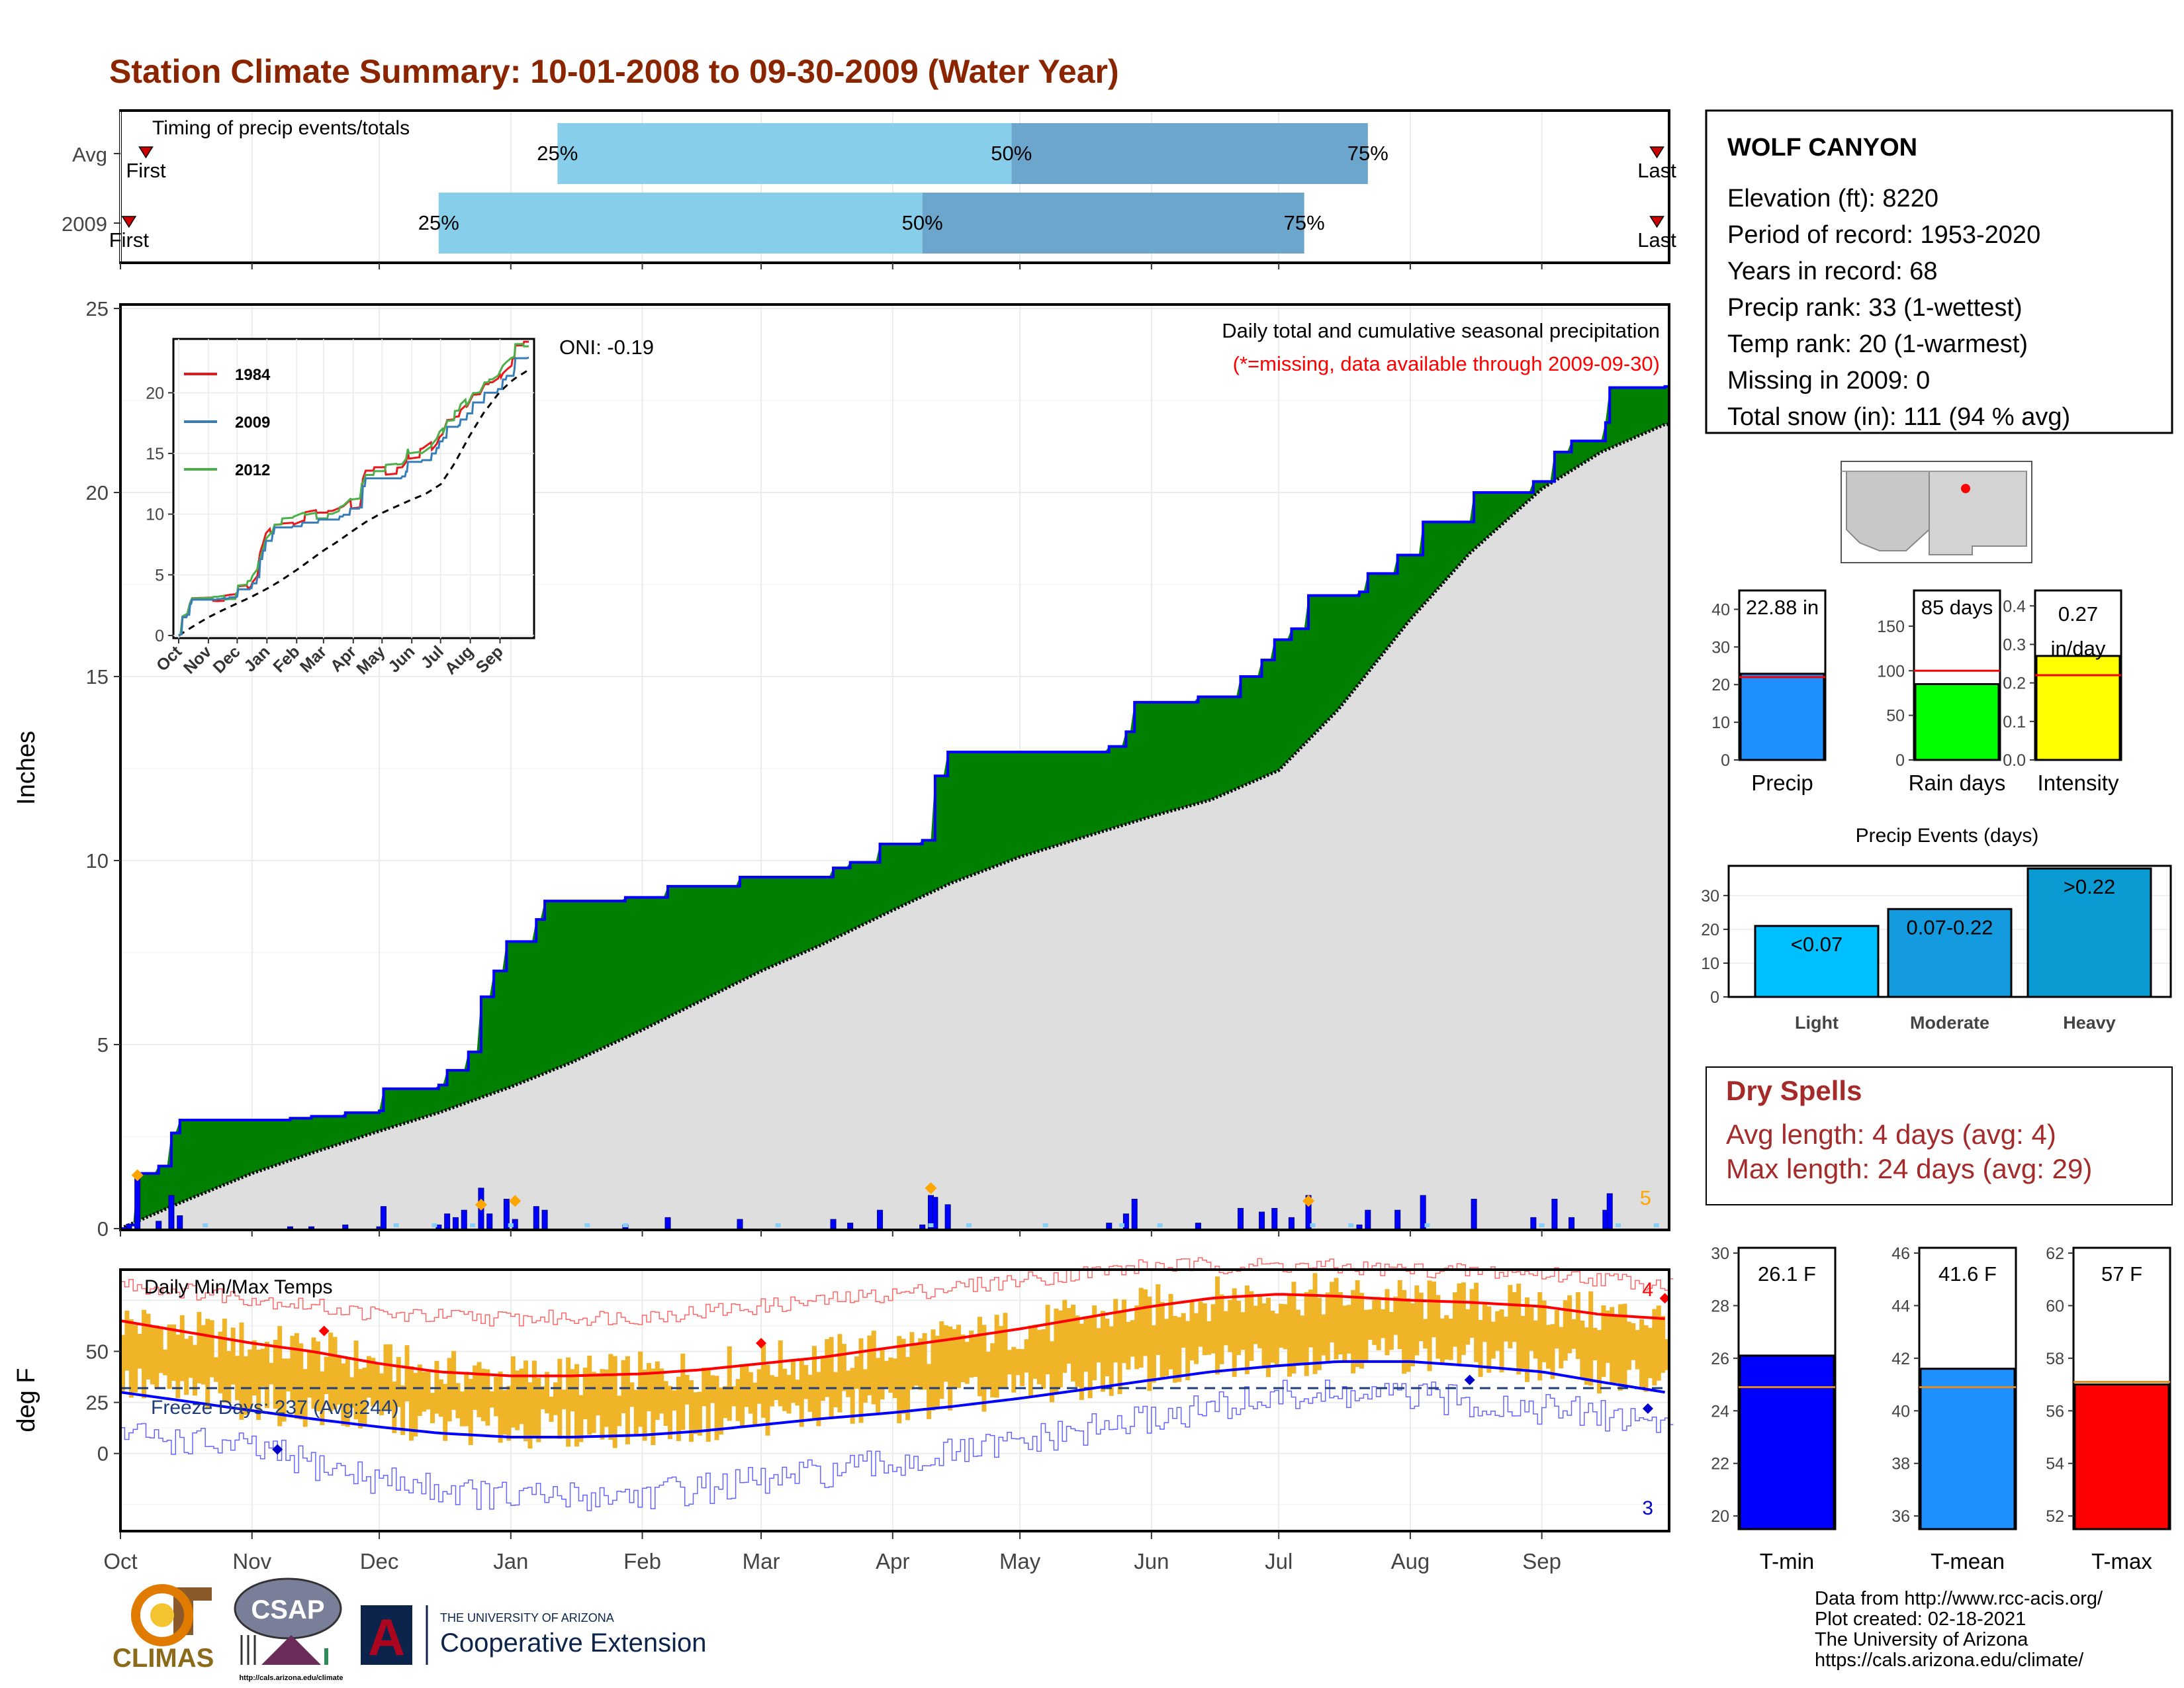 The width and height of the screenshot is (2184, 1688). Describe the element at coordinates (439, 222) in the screenshot. I see `timing-label-25: 25%` at that location.